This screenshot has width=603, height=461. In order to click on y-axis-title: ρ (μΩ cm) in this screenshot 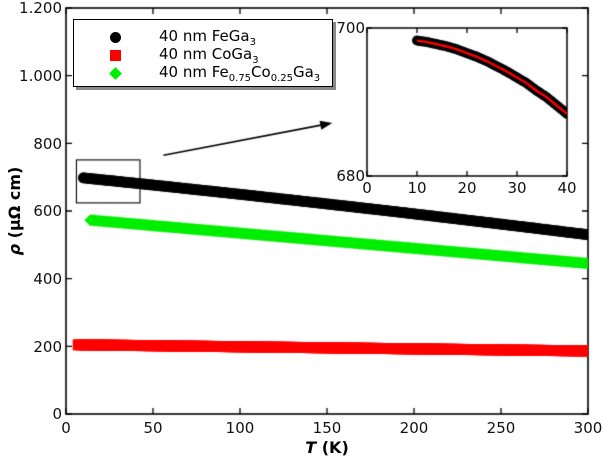, I will do `click(16, 211)`.